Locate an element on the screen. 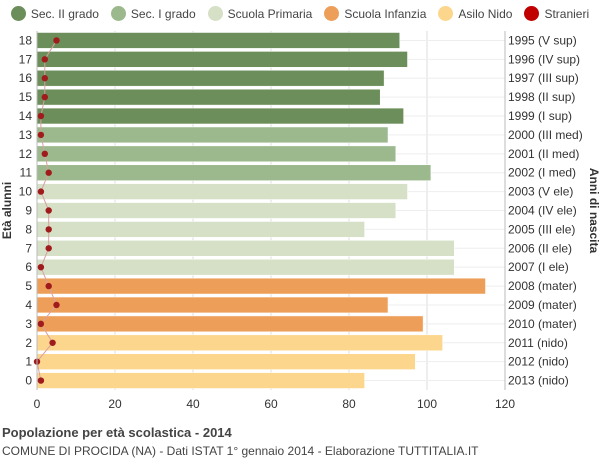 This screenshot has width=600, height=460. y-tick-label: 14 is located at coordinates (26, 116).